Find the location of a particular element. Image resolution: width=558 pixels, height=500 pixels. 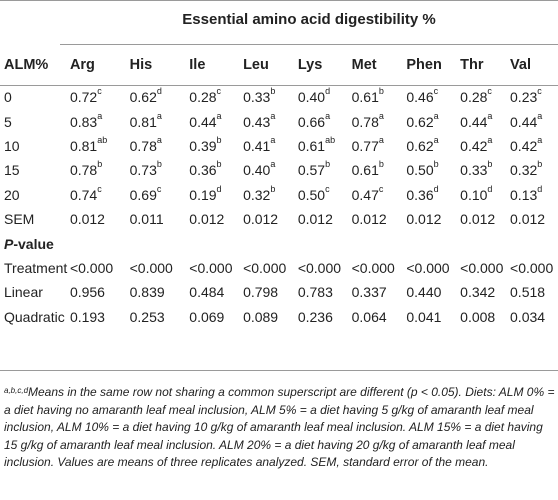

row-label: 10 is located at coordinates (12, 145).